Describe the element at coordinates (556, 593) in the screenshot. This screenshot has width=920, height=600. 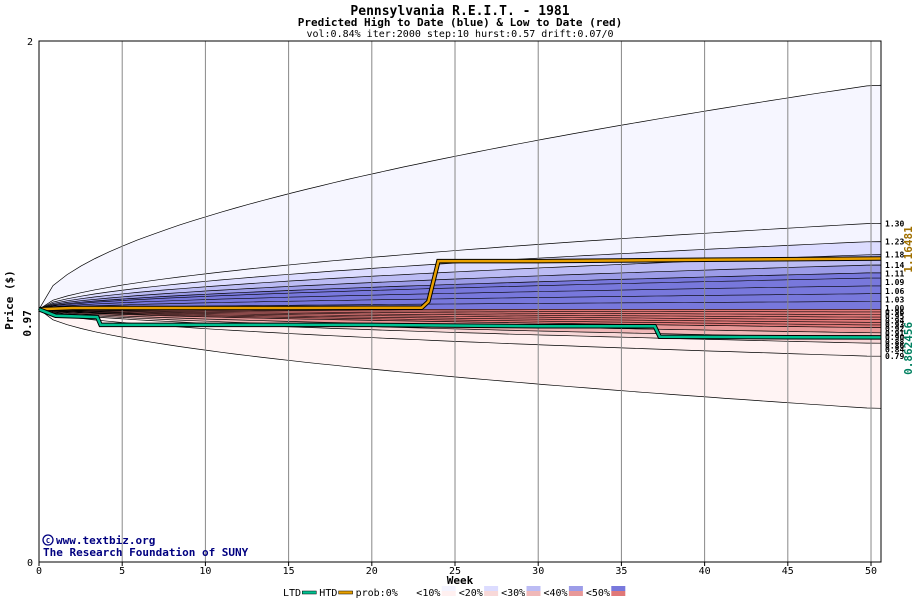
I see `legend-label-6: <40%` at that location.